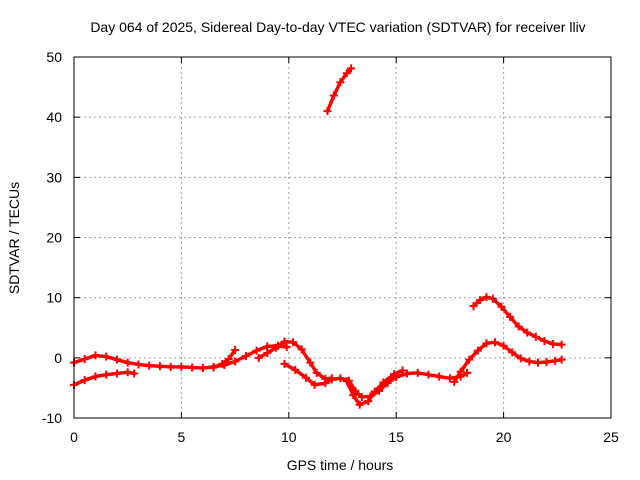 This screenshot has height=480, width=640. What do you see at coordinates (54, 57) in the screenshot?
I see `y-tick-label: 50` at bounding box center [54, 57].